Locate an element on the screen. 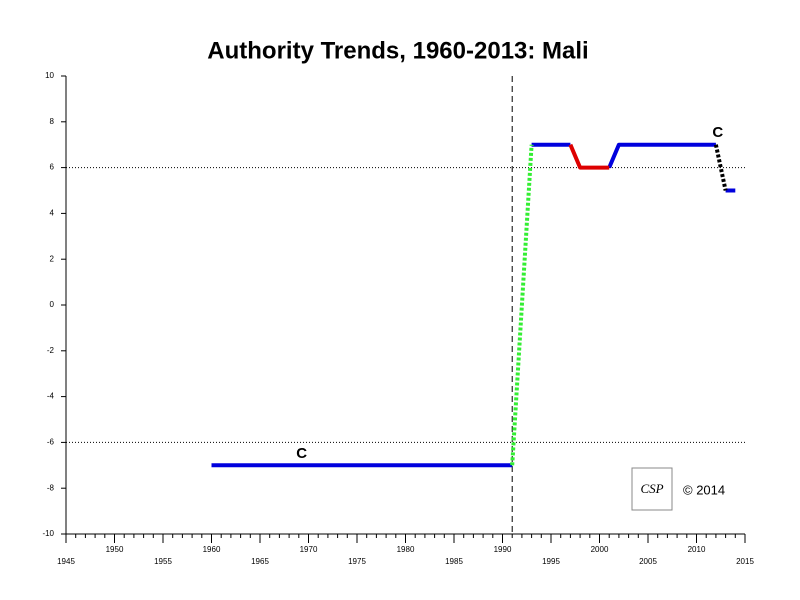 The width and height of the screenshot is (800, 600). x-tick-label: 1990 is located at coordinates (503, 549).